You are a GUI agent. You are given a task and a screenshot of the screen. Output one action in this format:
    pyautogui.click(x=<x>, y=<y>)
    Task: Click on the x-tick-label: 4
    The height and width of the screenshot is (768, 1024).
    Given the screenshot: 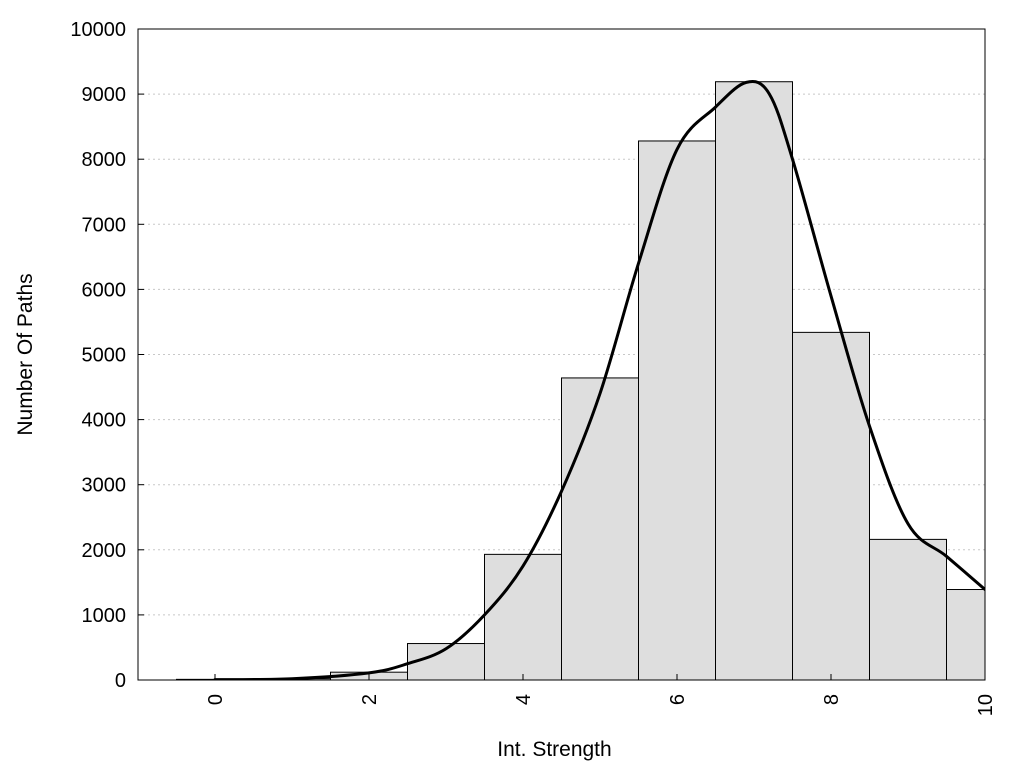 What is the action you would take?
    pyautogui.click(x=524, y=699)
    